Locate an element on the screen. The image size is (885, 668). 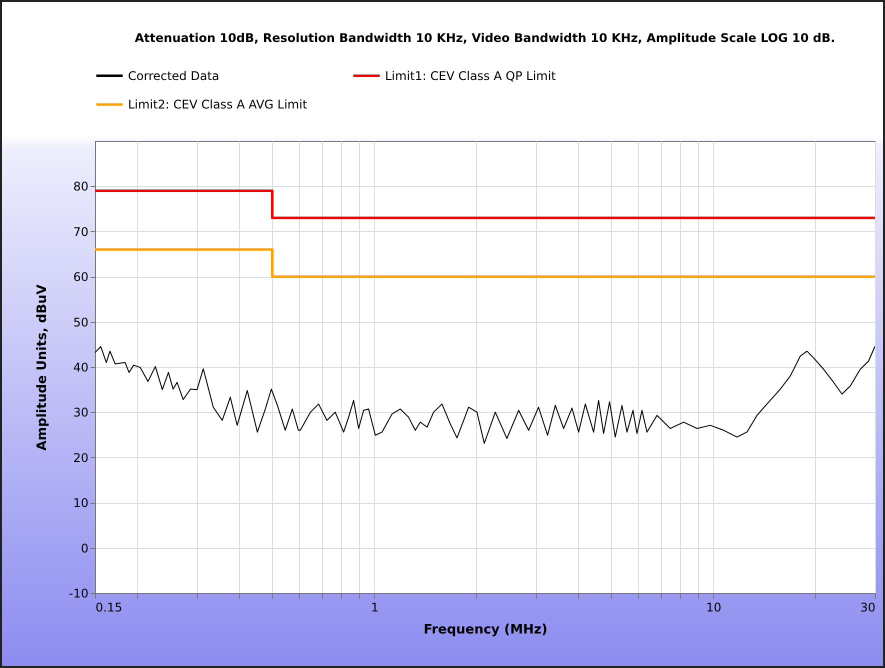
chart-title: Attenuation 10dB, Resolution Bandwidth 10 KHz, Video Bandwidth 10 KHz, Amplitude Scale LOG 10 dB. is located at coordinates (485, 38).